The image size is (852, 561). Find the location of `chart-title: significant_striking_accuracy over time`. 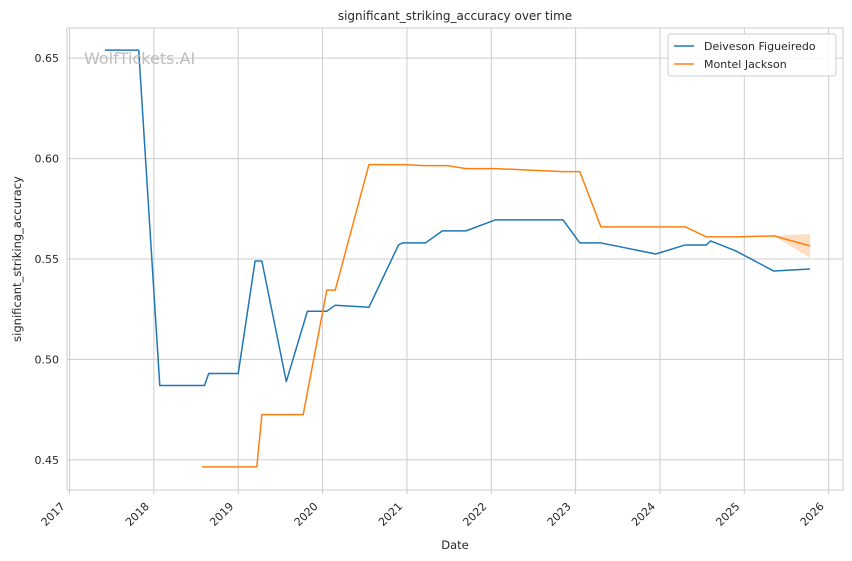

chart-title: significant_striking_accuracy over time is located at coordinates (455, 16).